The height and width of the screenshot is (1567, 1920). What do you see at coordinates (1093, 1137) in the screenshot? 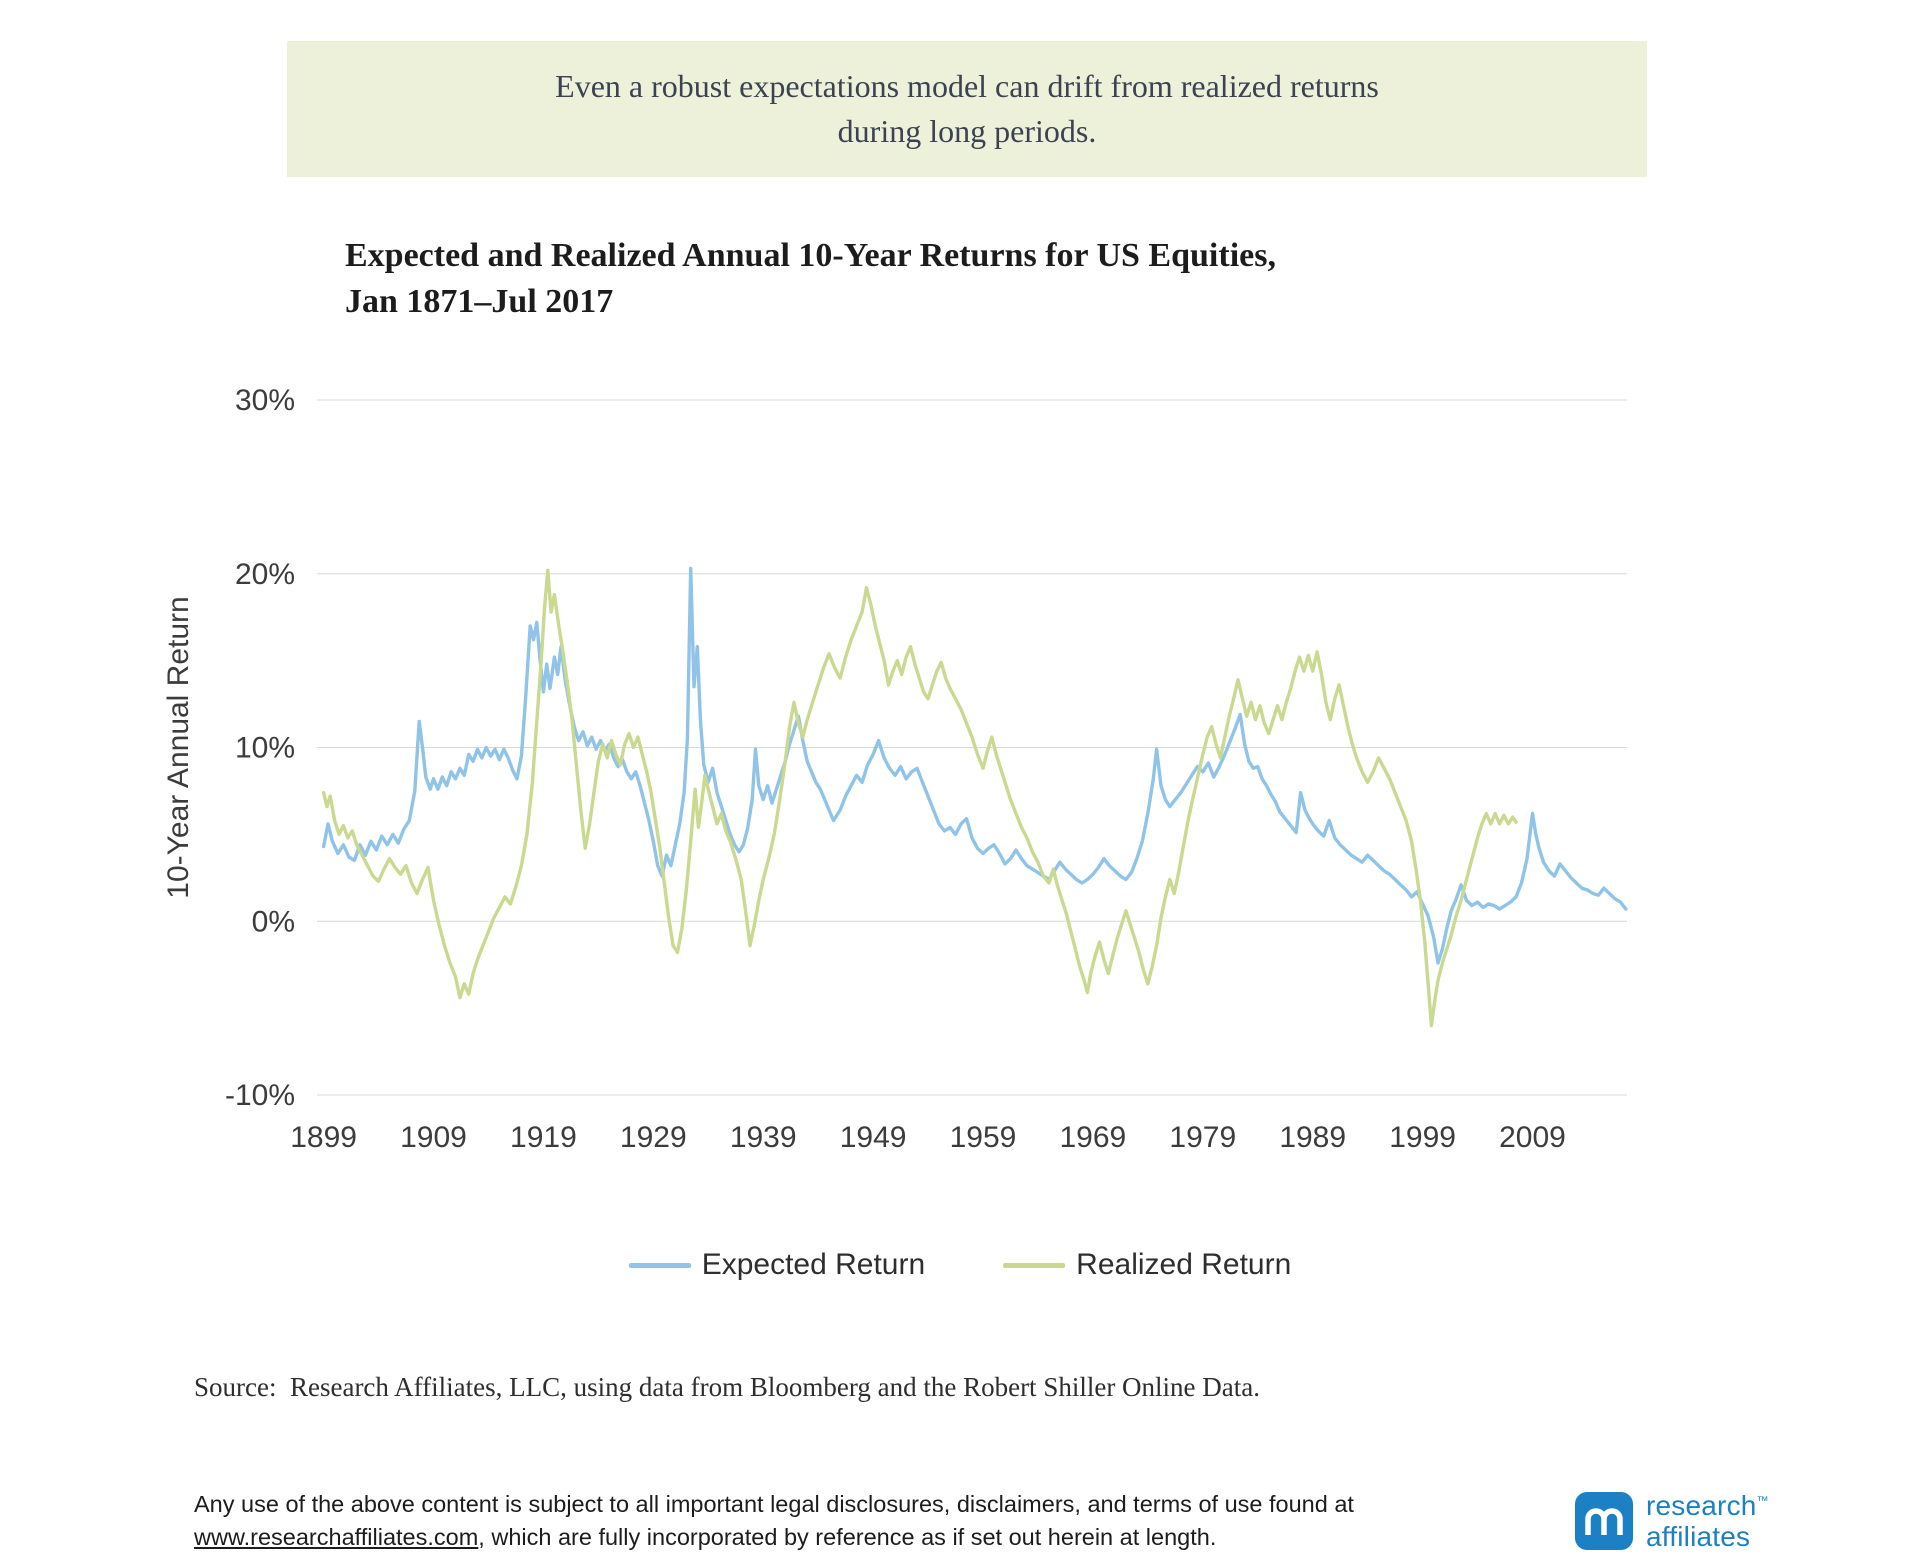
I see `x-tick-label: 1969` at bounding box center [1093, 1137].